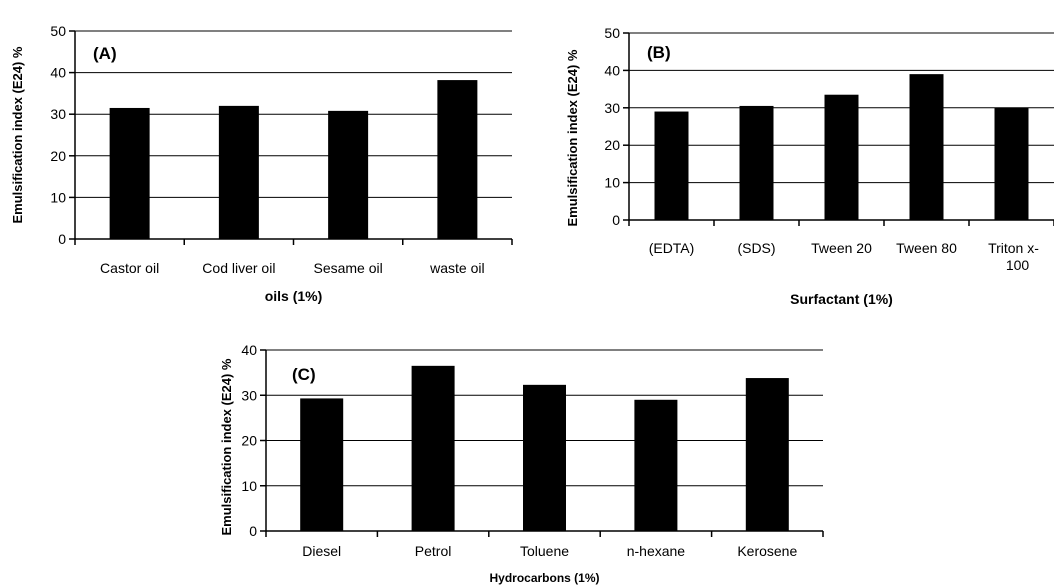  What do you see at coordinates (544, 551) in the screenshot?
I see `x-category-label: Toluene` at bounding box center [544, 551].